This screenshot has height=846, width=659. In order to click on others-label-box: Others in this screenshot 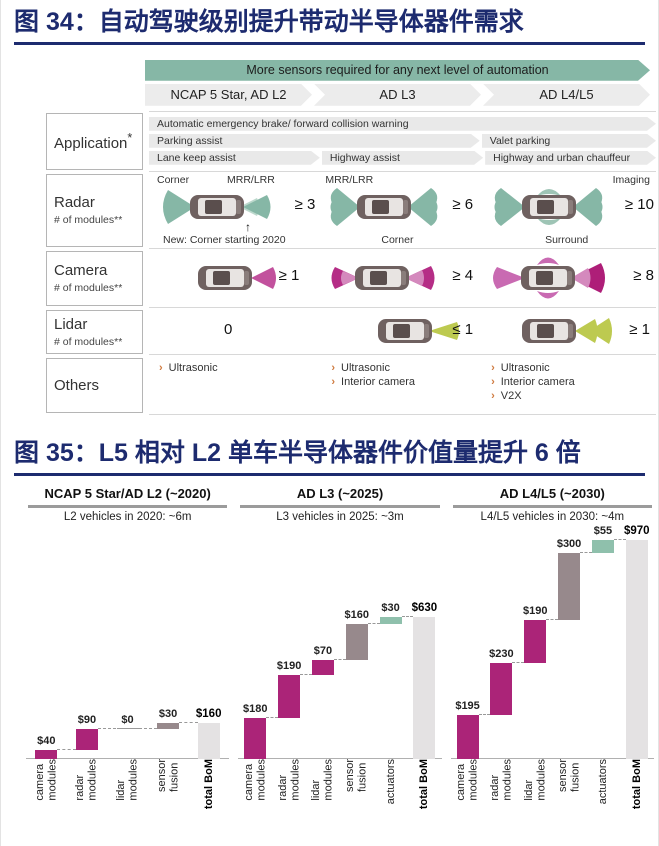, I will do `click(94, 385)`.